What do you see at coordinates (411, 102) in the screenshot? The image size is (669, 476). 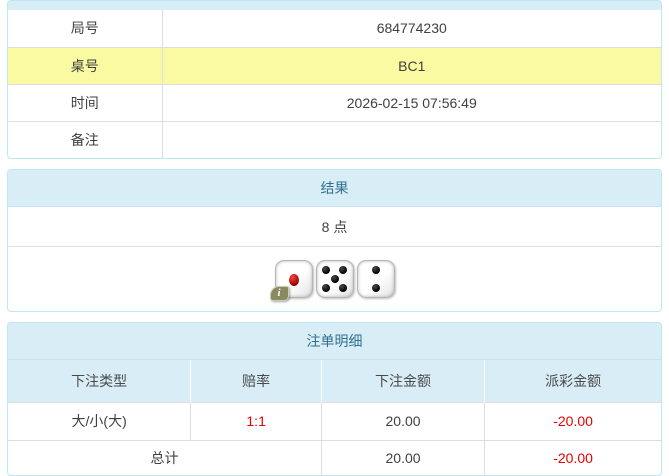 I see `time-value: 2026-02-15 07:56:49` at bounding box center [411, 102].